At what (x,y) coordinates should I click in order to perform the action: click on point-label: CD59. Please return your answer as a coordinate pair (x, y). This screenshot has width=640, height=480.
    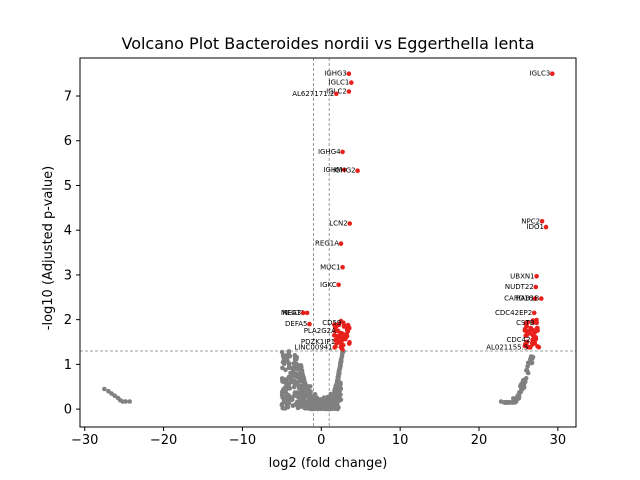
    Looking at the image, I should click on (331, 323).